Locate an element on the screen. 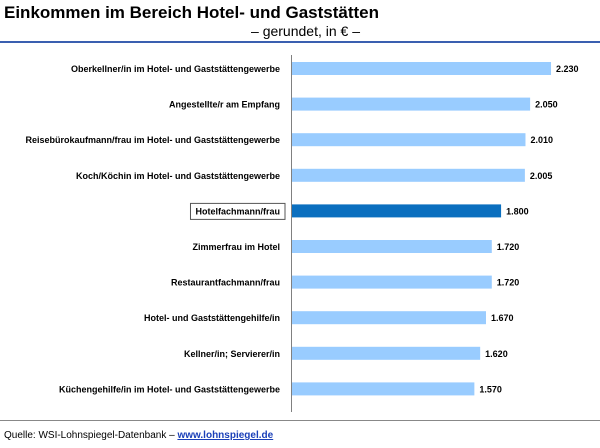 The width and height of the screenshot is (600, 448). source-link: www.lohnspiegel.de is located at coordinates (225, 435).